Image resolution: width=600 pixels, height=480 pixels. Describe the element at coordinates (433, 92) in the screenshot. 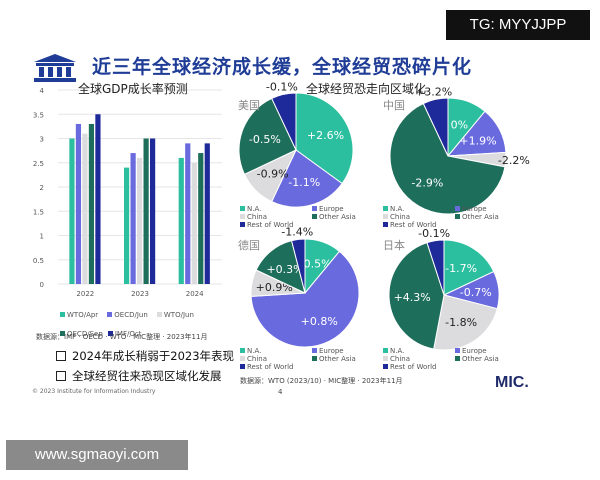

I see `pie-value-label: +3.2%` at that location.